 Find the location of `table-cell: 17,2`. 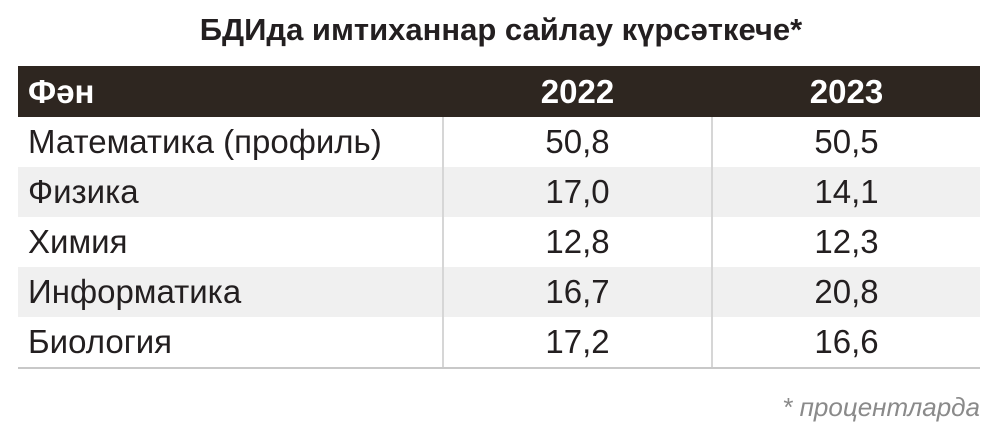

table-cell: 17,2 is located at coordinates (577, 343).